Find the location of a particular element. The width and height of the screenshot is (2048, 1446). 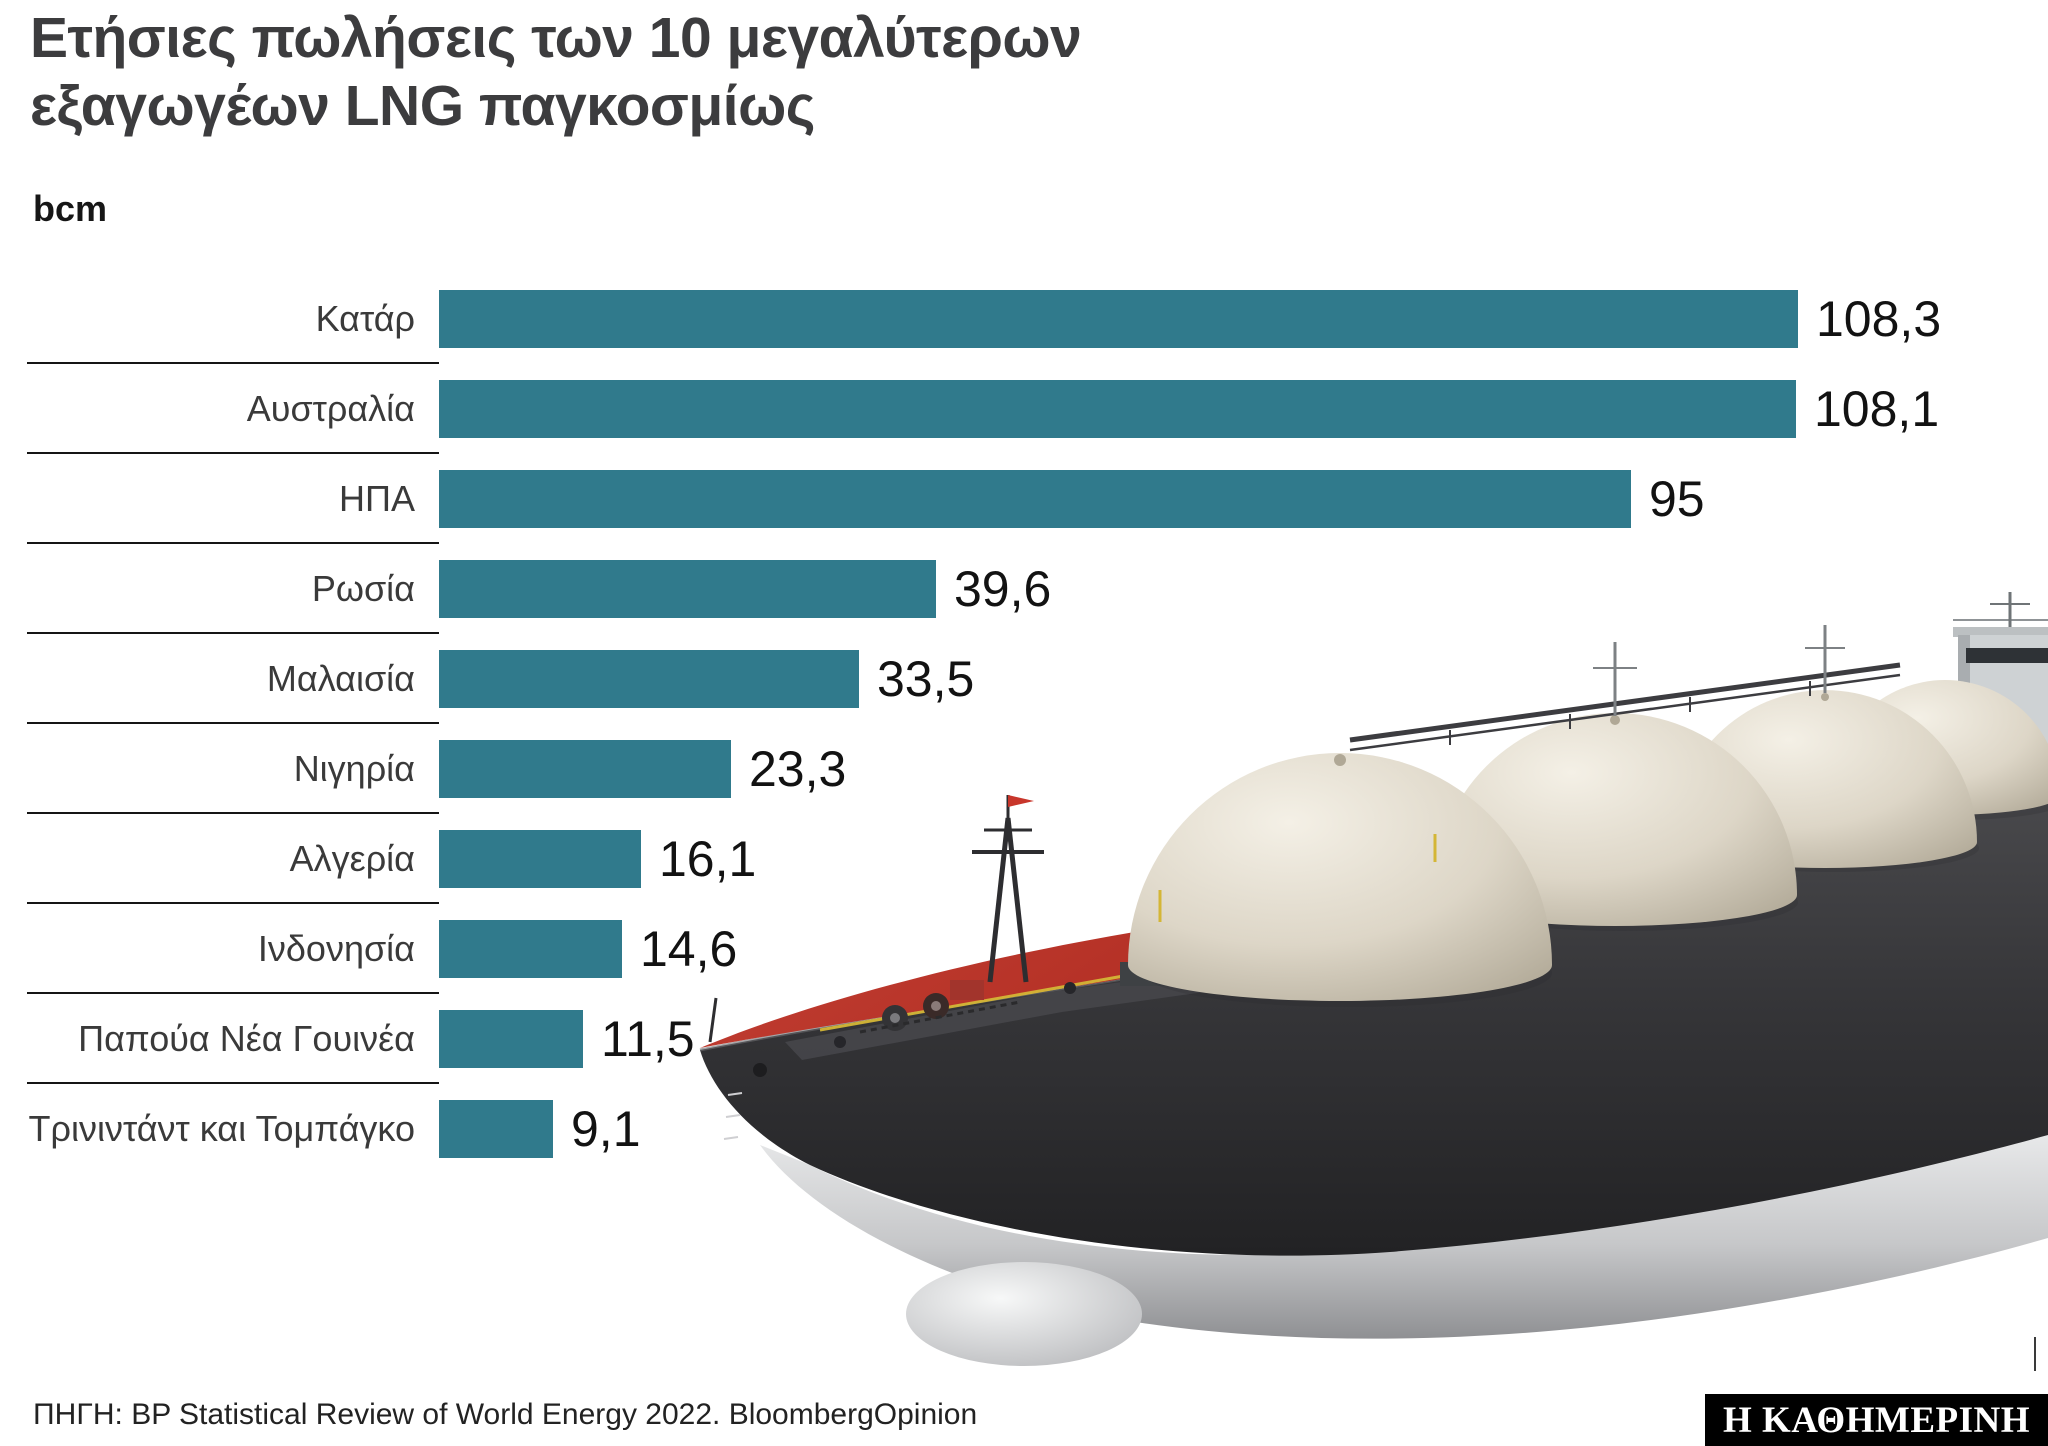

bar-track: 9,1 is located at coordinates (540, 1129).